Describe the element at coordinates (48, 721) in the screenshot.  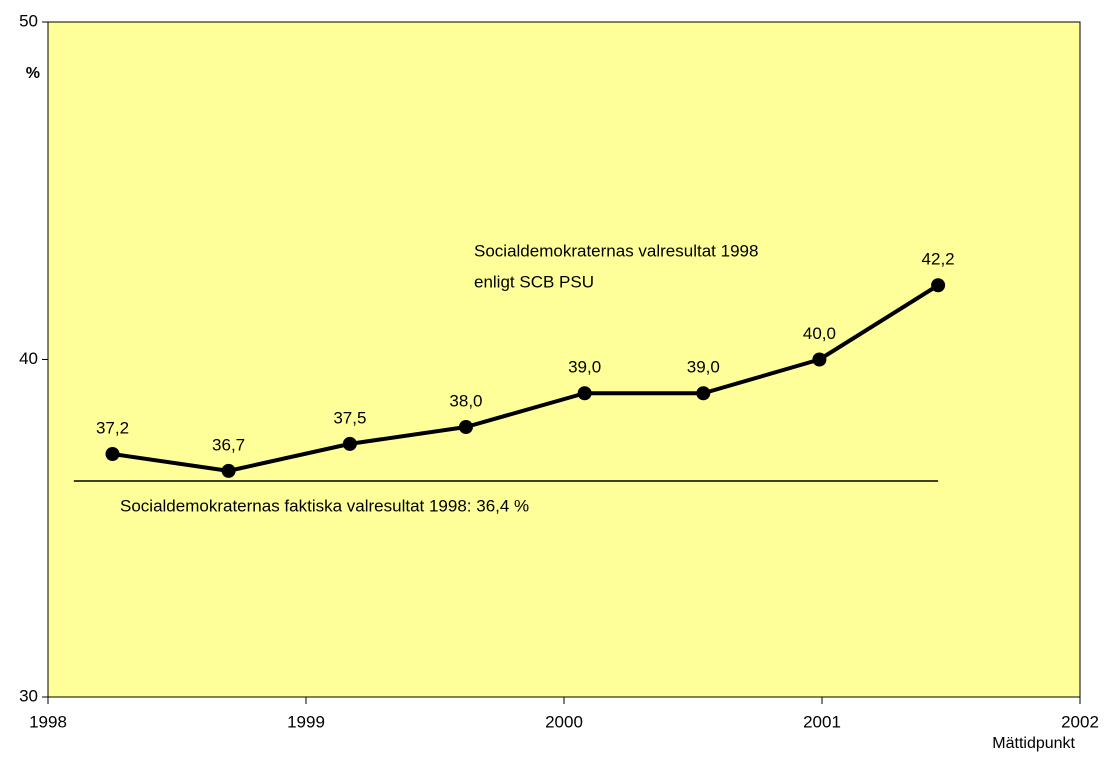
I see `x-tick-label: 1998` at that location.